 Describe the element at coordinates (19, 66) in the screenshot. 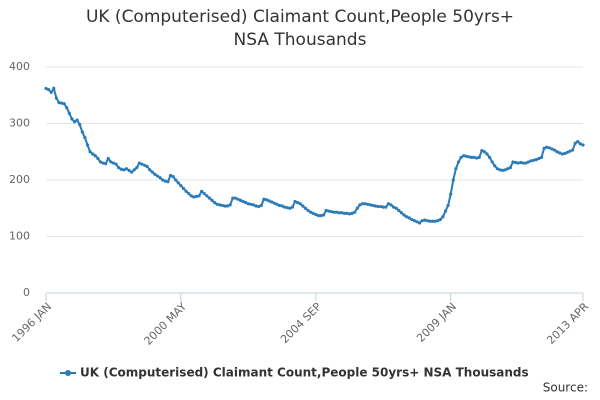

I see `y-tick-label: 400` at that location.